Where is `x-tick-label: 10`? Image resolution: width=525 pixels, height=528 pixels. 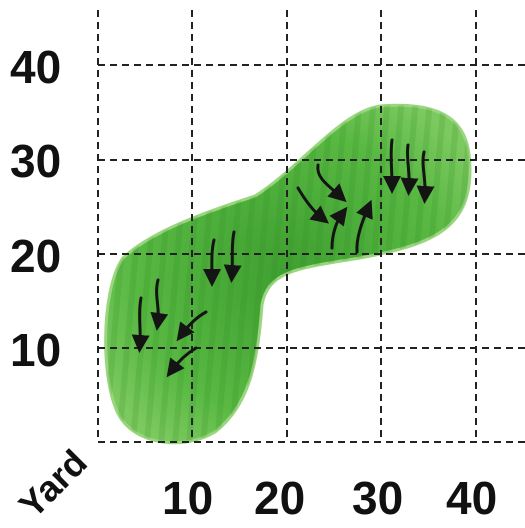 x-tick-label: 10 is located at coordinates (187, 498).